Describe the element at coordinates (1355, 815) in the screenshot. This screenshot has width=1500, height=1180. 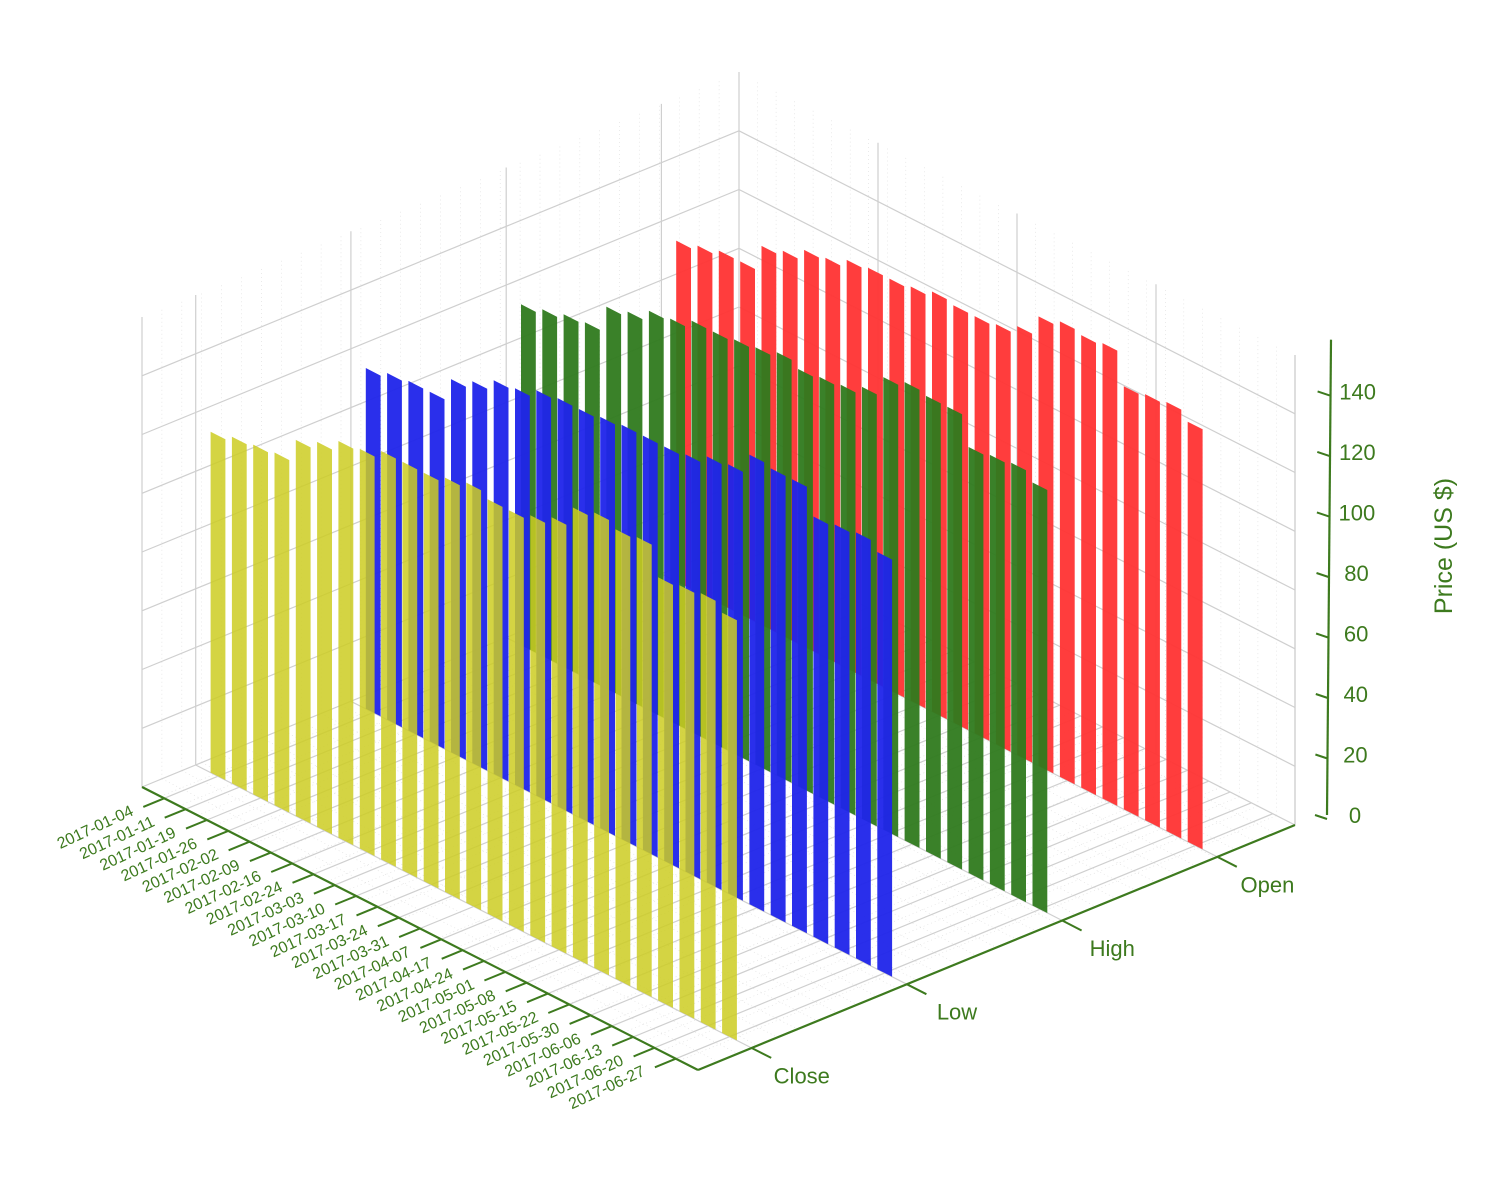
I see `z-tick-label: 0` at that location.